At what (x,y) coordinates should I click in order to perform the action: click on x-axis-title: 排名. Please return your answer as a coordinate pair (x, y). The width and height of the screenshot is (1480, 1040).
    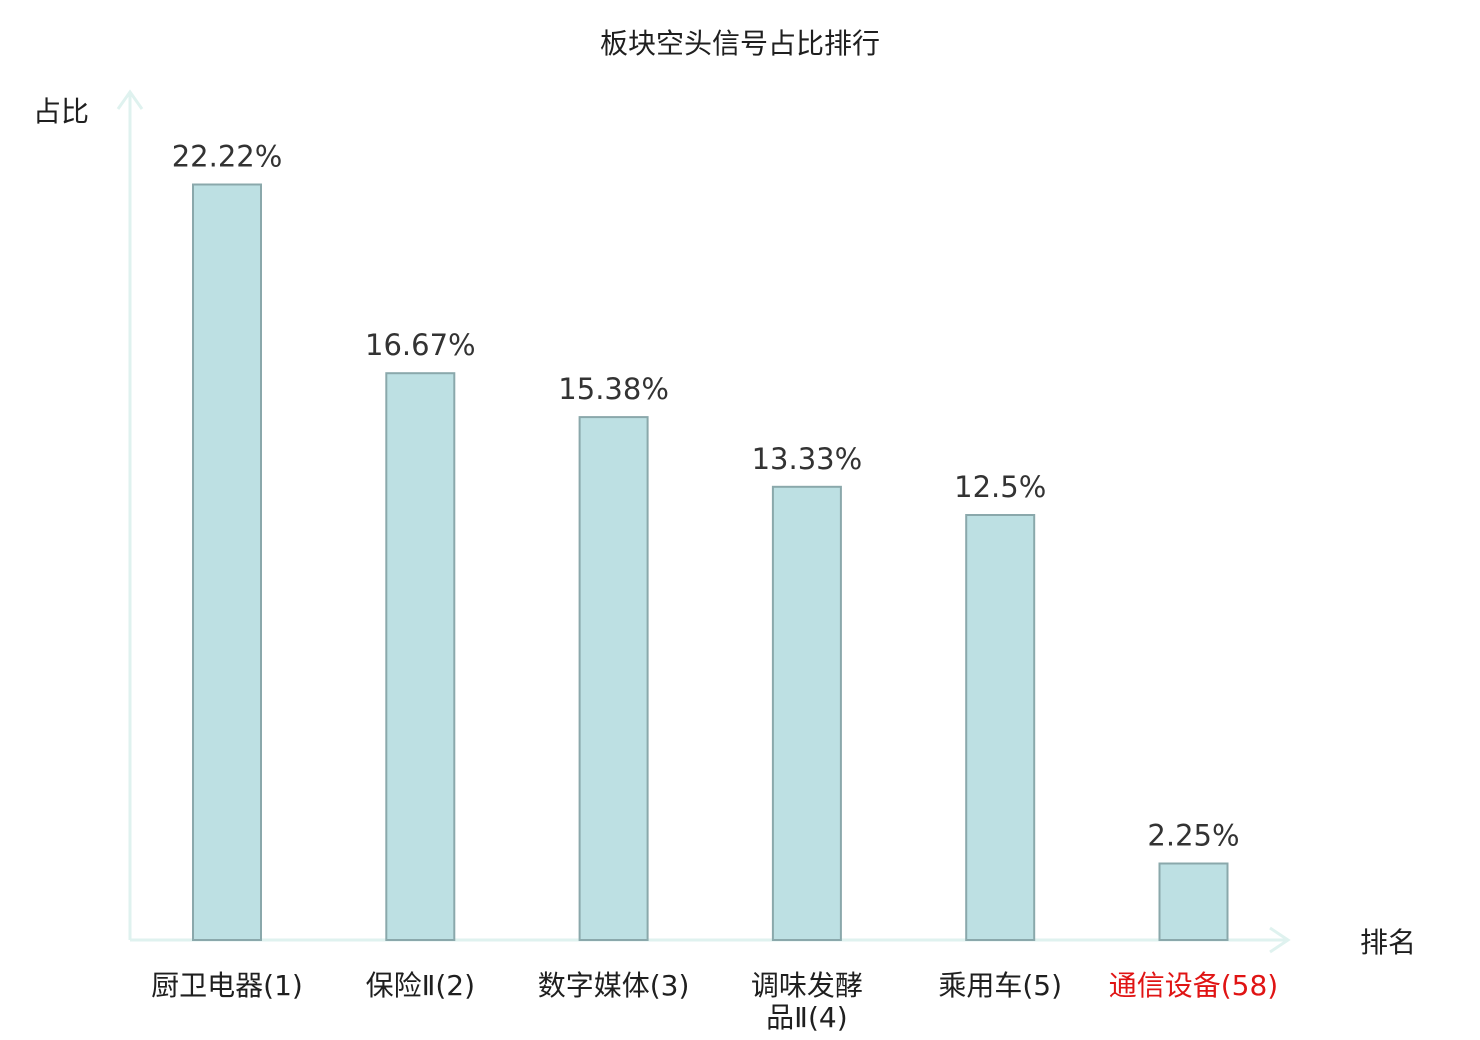
    Looking at the image, I should click on (1388, 942).